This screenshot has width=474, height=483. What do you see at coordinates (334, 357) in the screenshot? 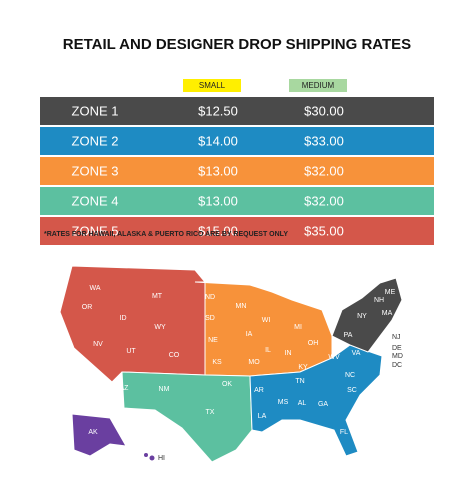
I see `state-label: WV` at bounding box center [334, 357].